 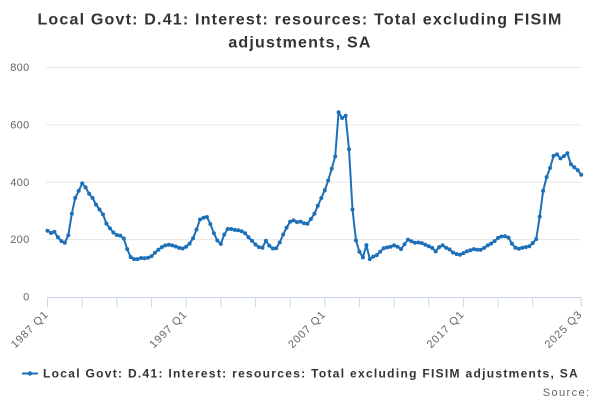 I want to click on svg-text: 600, so click(x=19, y=125).